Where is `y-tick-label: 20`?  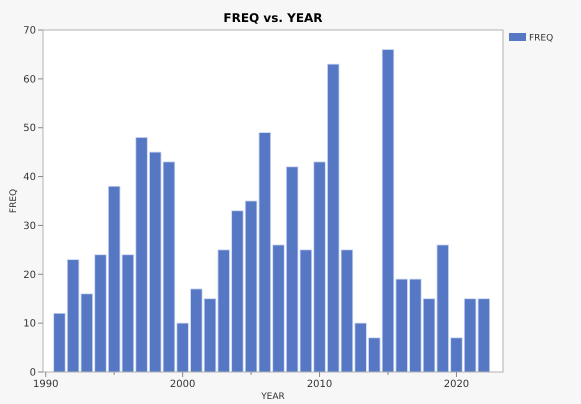
y-tick-label: 20 is located at coordinates (29, 275).